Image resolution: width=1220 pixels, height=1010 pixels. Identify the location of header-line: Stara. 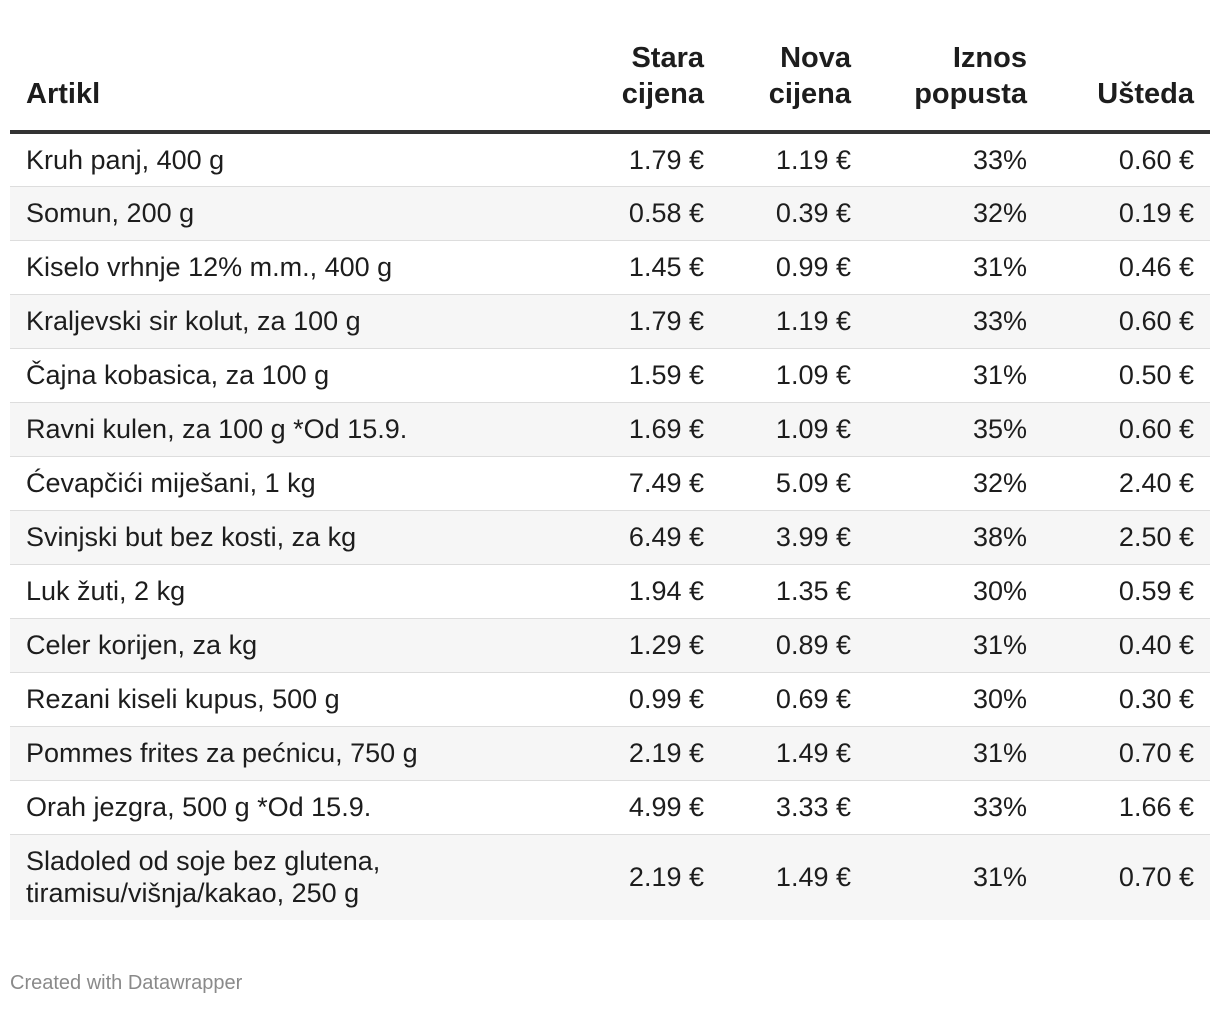
(667, 58).